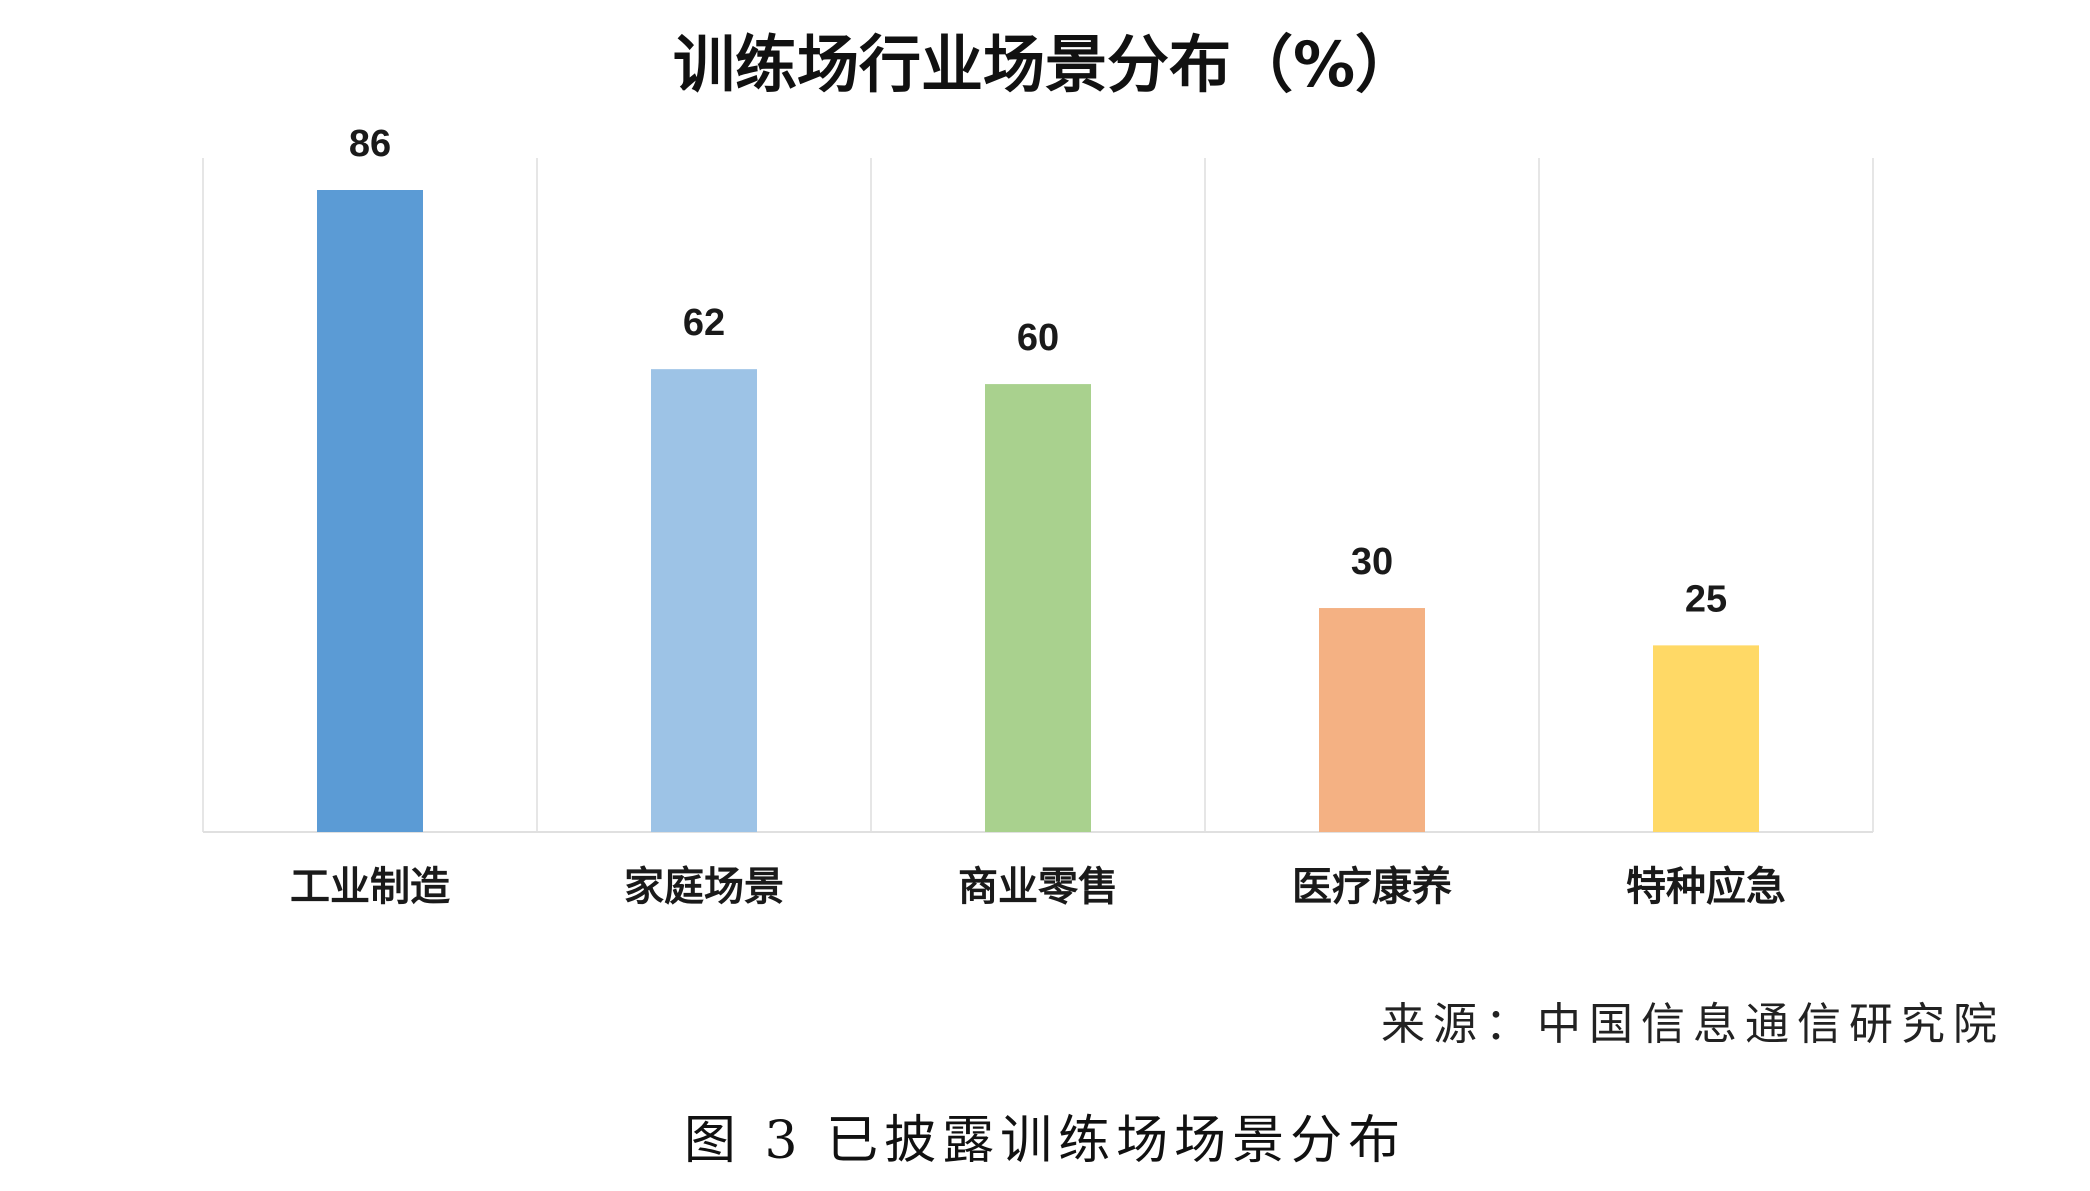 This screenshot has height=1191, width=2090. I want to click on category-labels: 工业制造 家庭场景 商业零售 医疗康养 特种应急, so click(1038, 887).